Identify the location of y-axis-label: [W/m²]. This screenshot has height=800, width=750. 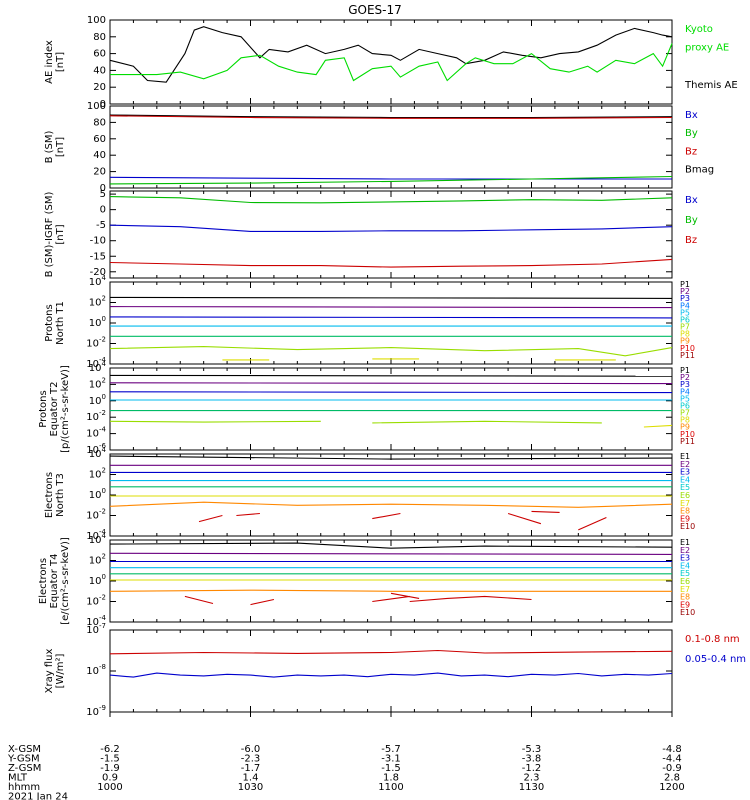
(60, 670).